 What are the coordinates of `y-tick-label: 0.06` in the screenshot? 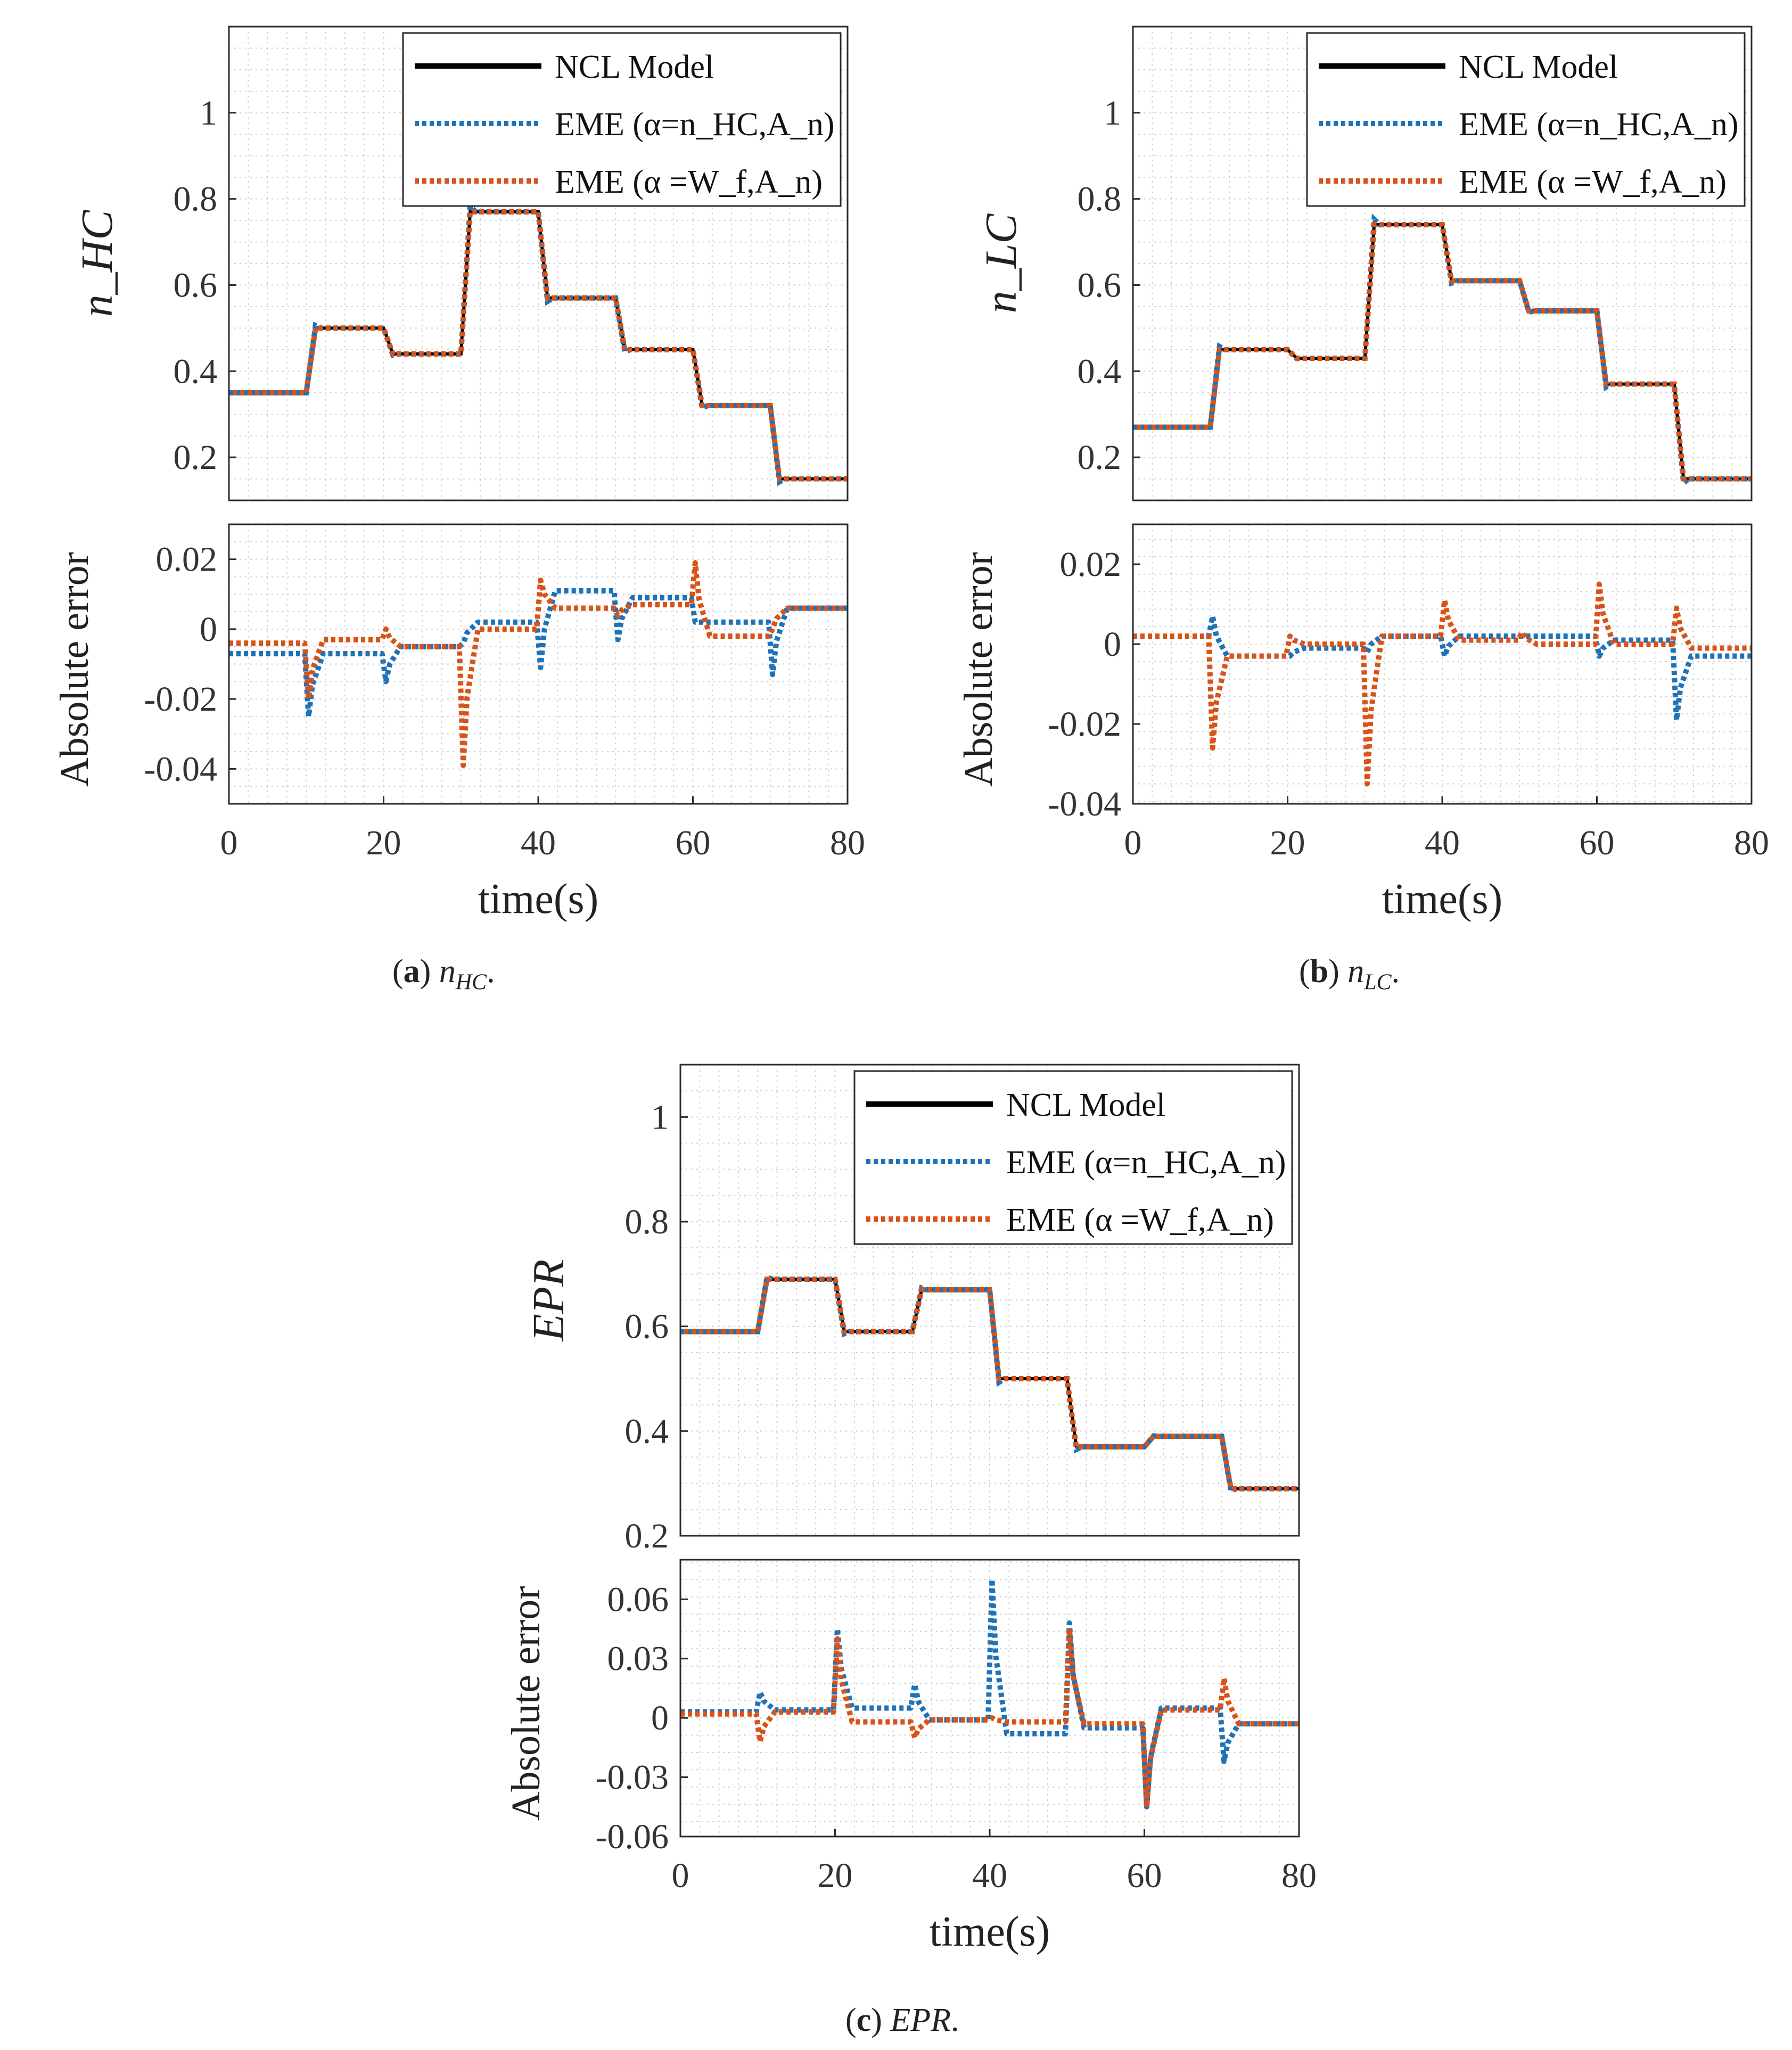 It's located at (638, 1600).